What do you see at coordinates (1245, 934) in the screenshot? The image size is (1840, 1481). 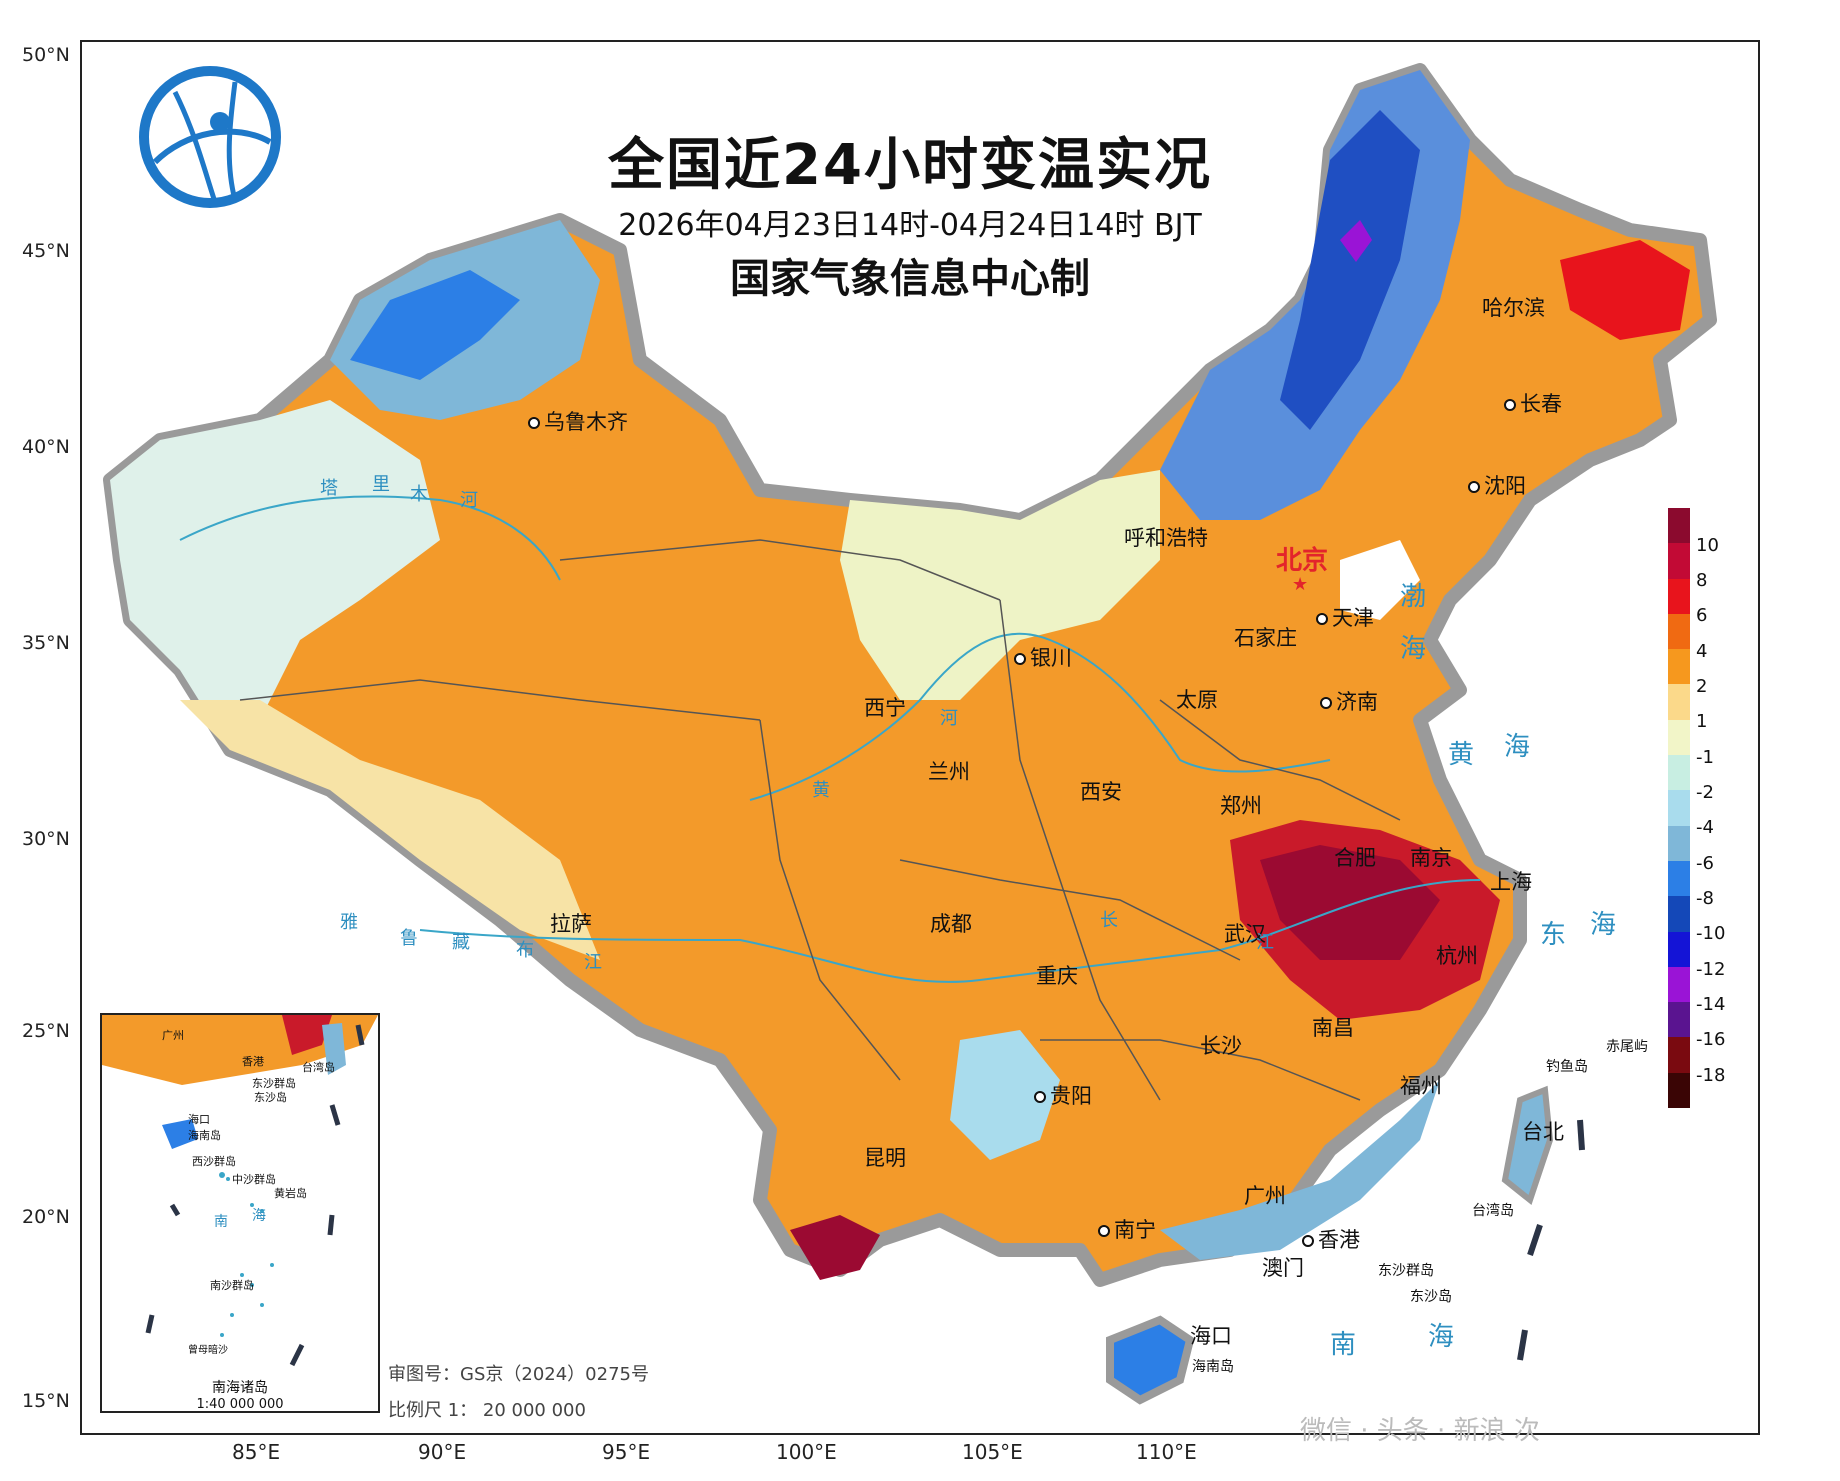 I see `city-label: 武汉` at bounding box center [1245, 934].